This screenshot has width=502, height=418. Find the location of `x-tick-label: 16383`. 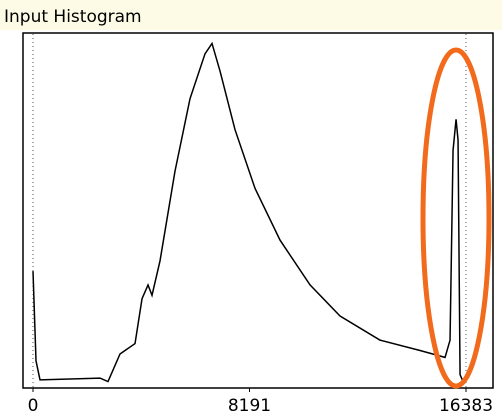

x-tick-label: 16383 is located at coordinates (466, 406).